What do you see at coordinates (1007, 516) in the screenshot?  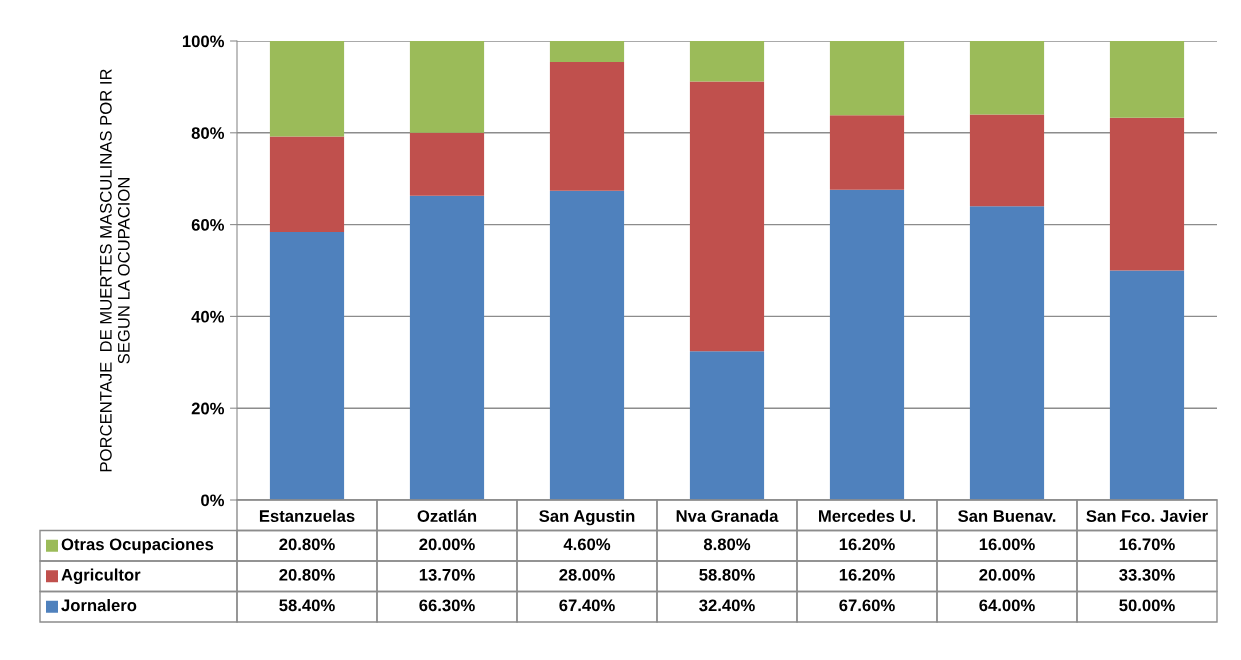 I see `x-tick-label: San Buenav.` at bounding box center [1007, 516].